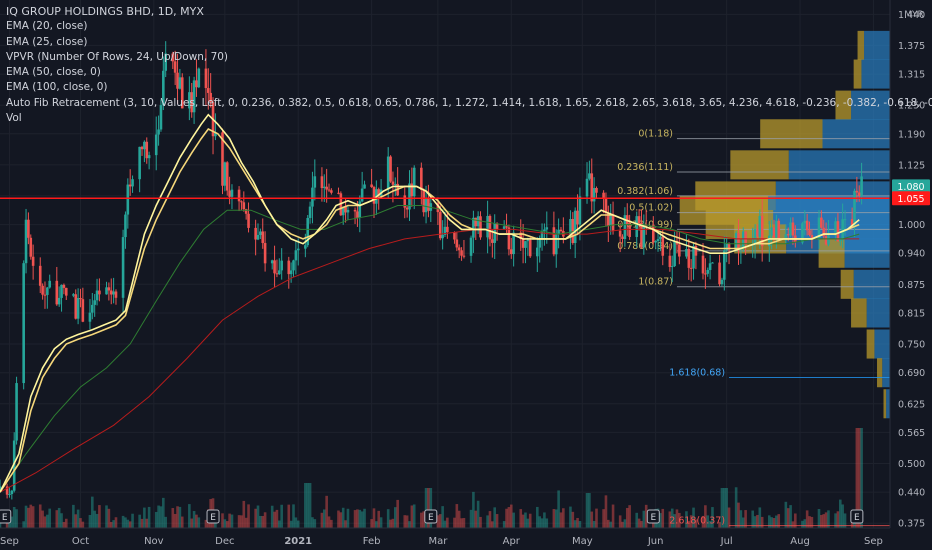  I want to click on indicator-vpvr: VPVR (Number Of Rows, 24, Up/Down, 70), so click(117, 56).